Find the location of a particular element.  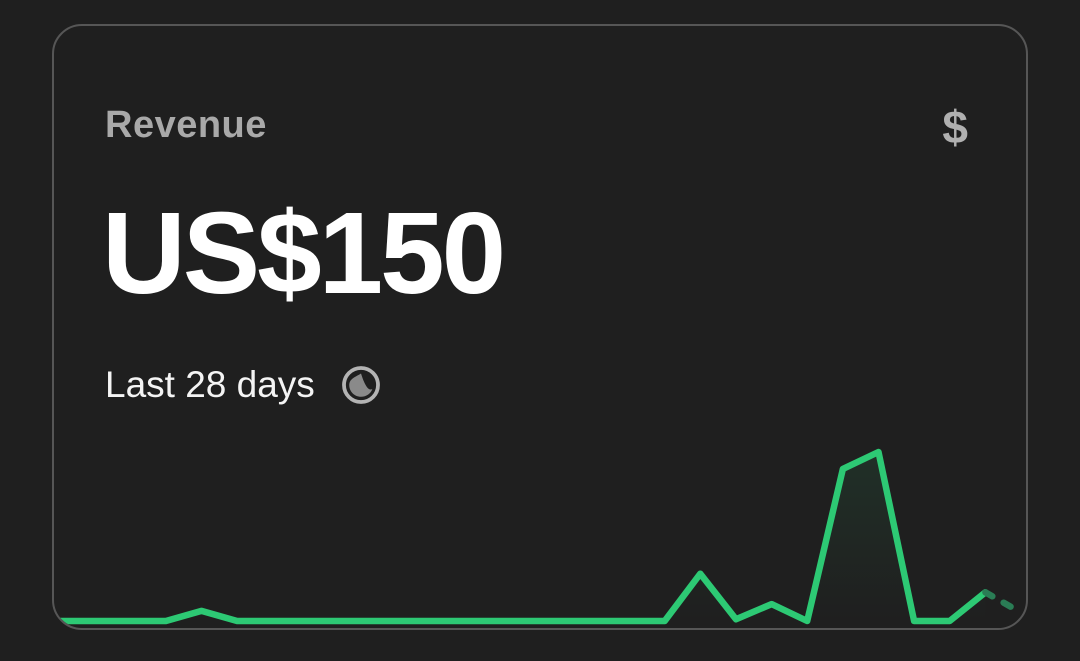

sparkline-dashed-tail is located at coordinates (1003, 602).